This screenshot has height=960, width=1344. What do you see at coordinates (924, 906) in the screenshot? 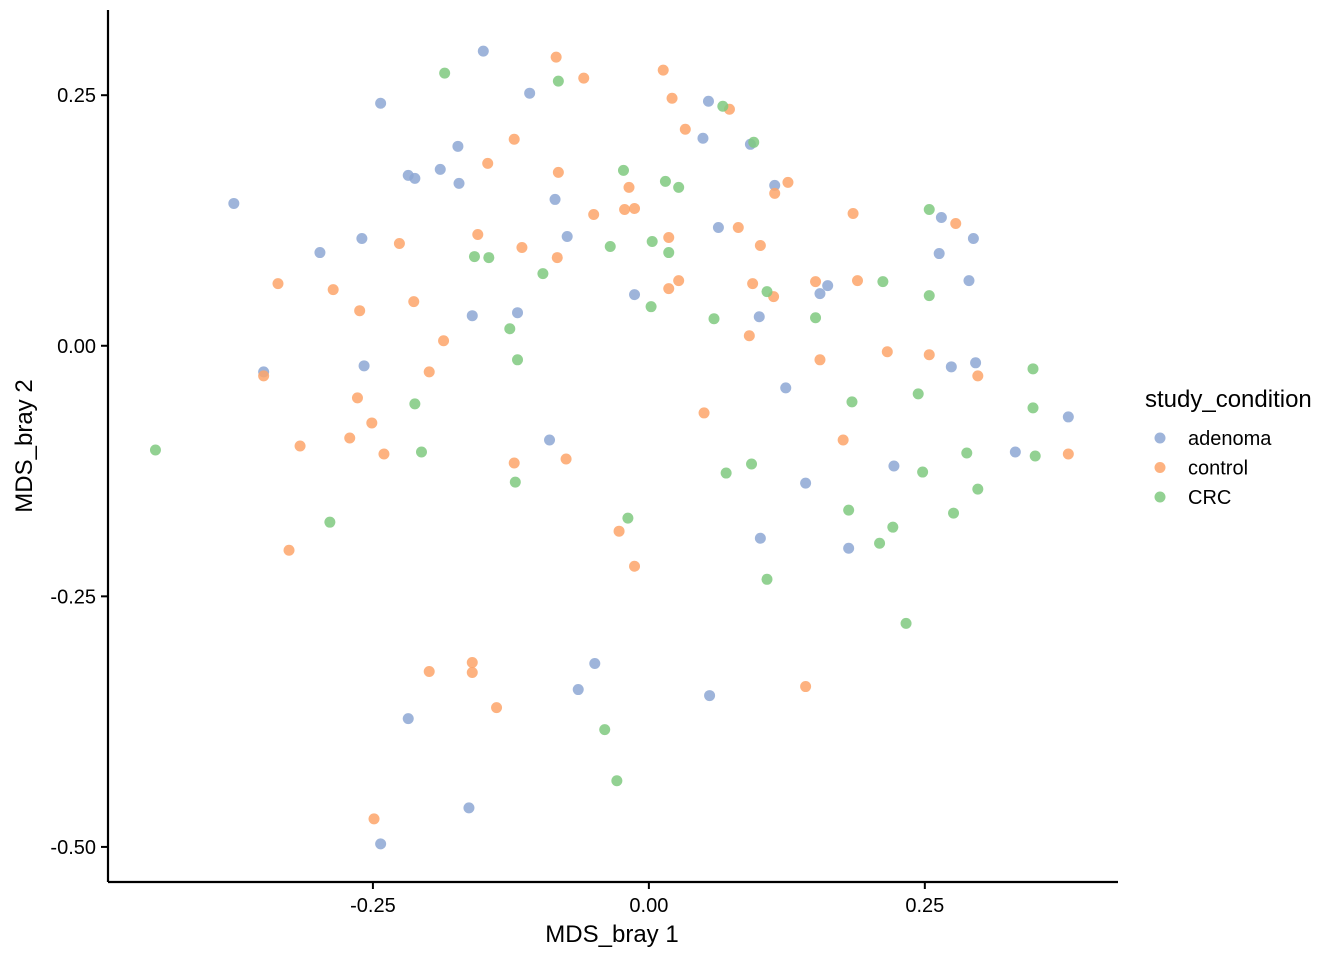
I see `x-tick-label: 0.25` at bounding box center [924, 906].